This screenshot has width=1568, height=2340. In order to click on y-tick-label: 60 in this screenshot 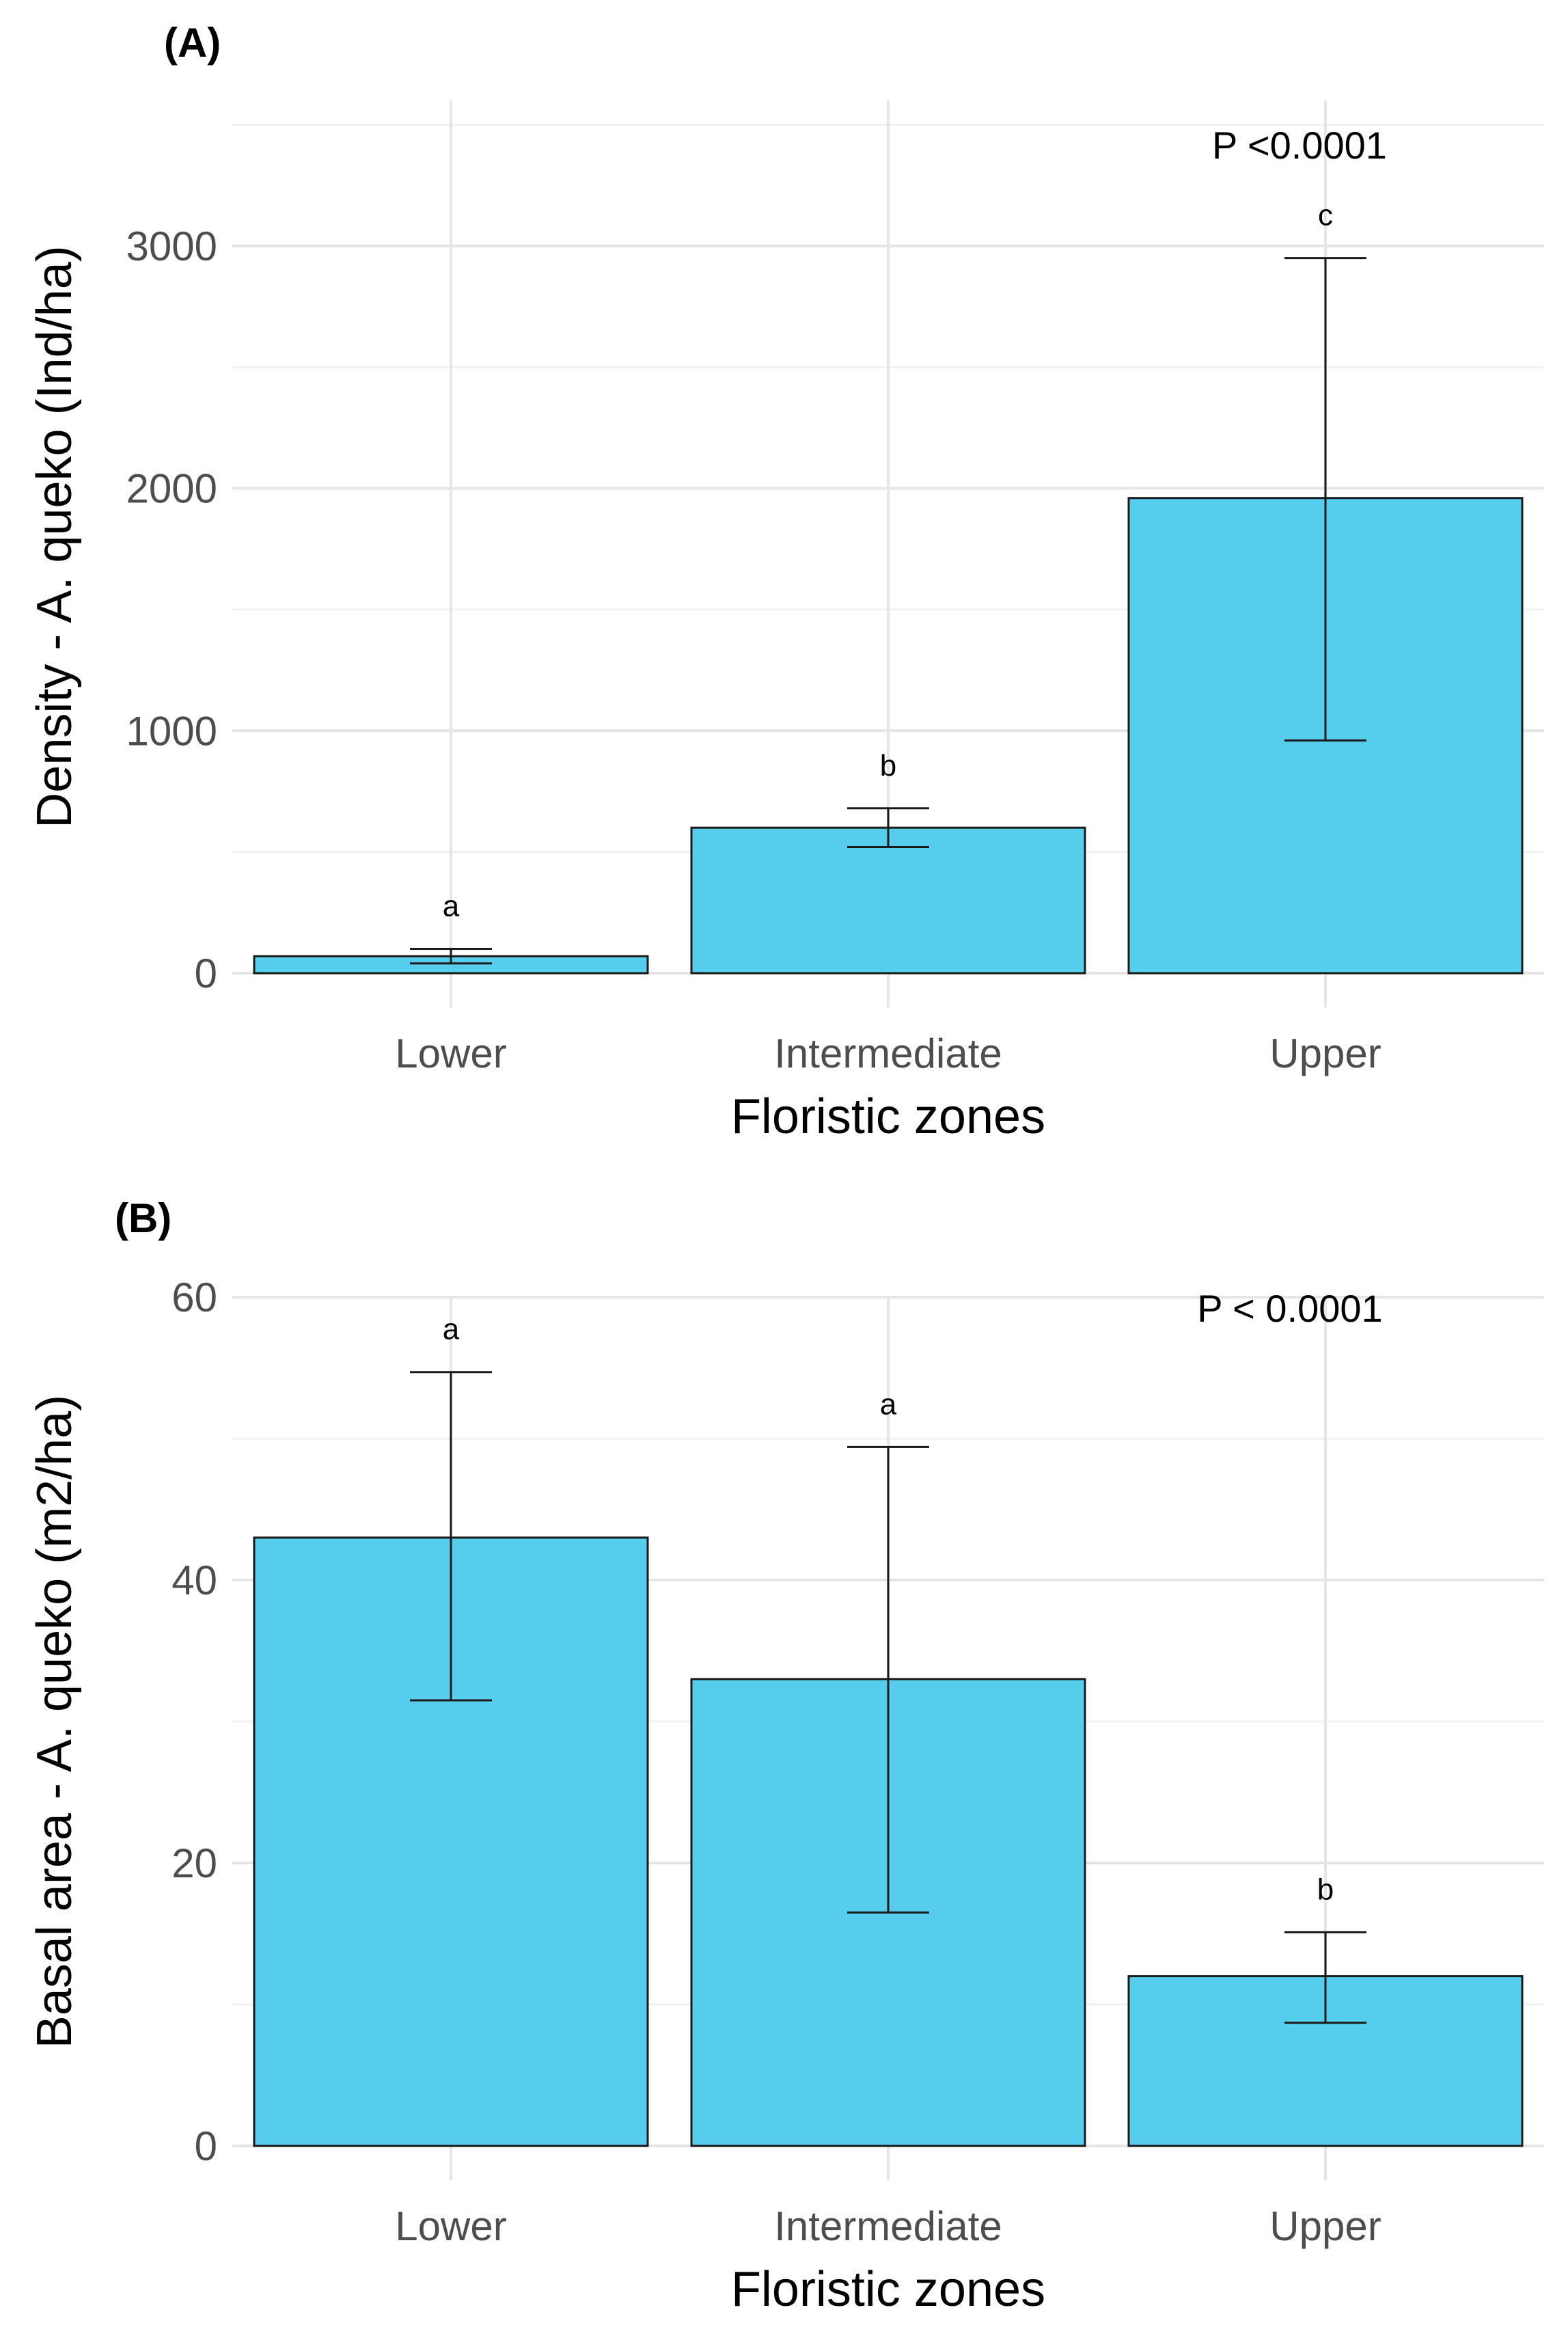, I will do `click(194, 1297)`.